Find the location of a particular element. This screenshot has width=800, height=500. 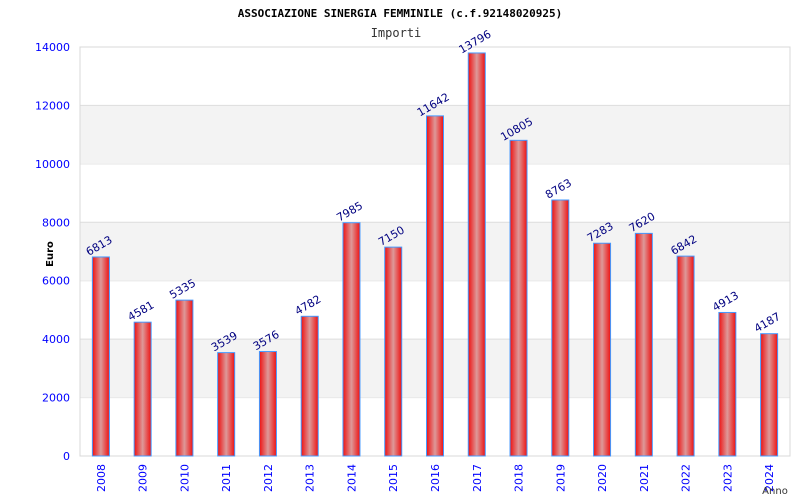

y-tick-label: 12000 is located at coordinates (52, 105).